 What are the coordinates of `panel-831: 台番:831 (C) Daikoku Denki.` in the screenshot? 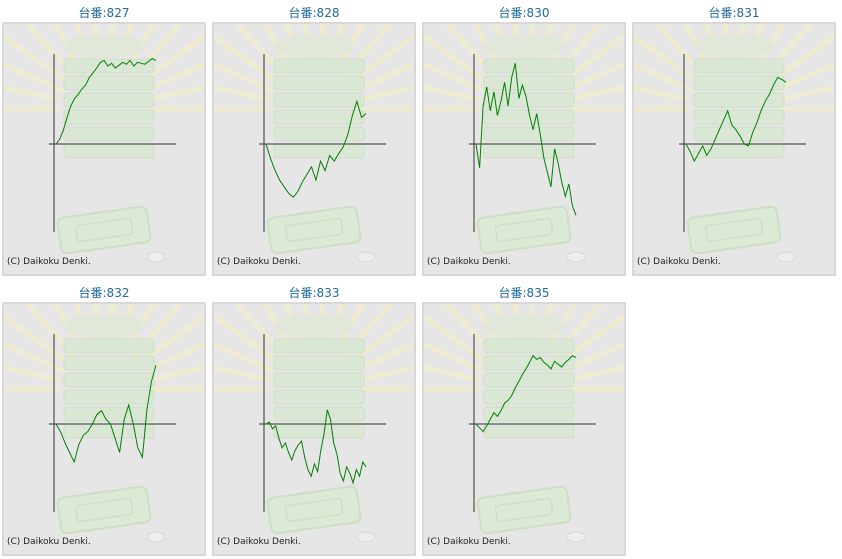 It's located at (734, 138).